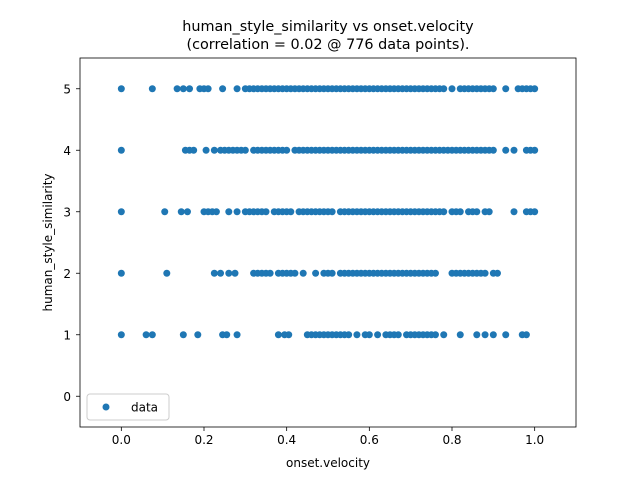  Describe the element at coordinates (144, 408) in the screenshot. I see `legend-label: data` at that location.